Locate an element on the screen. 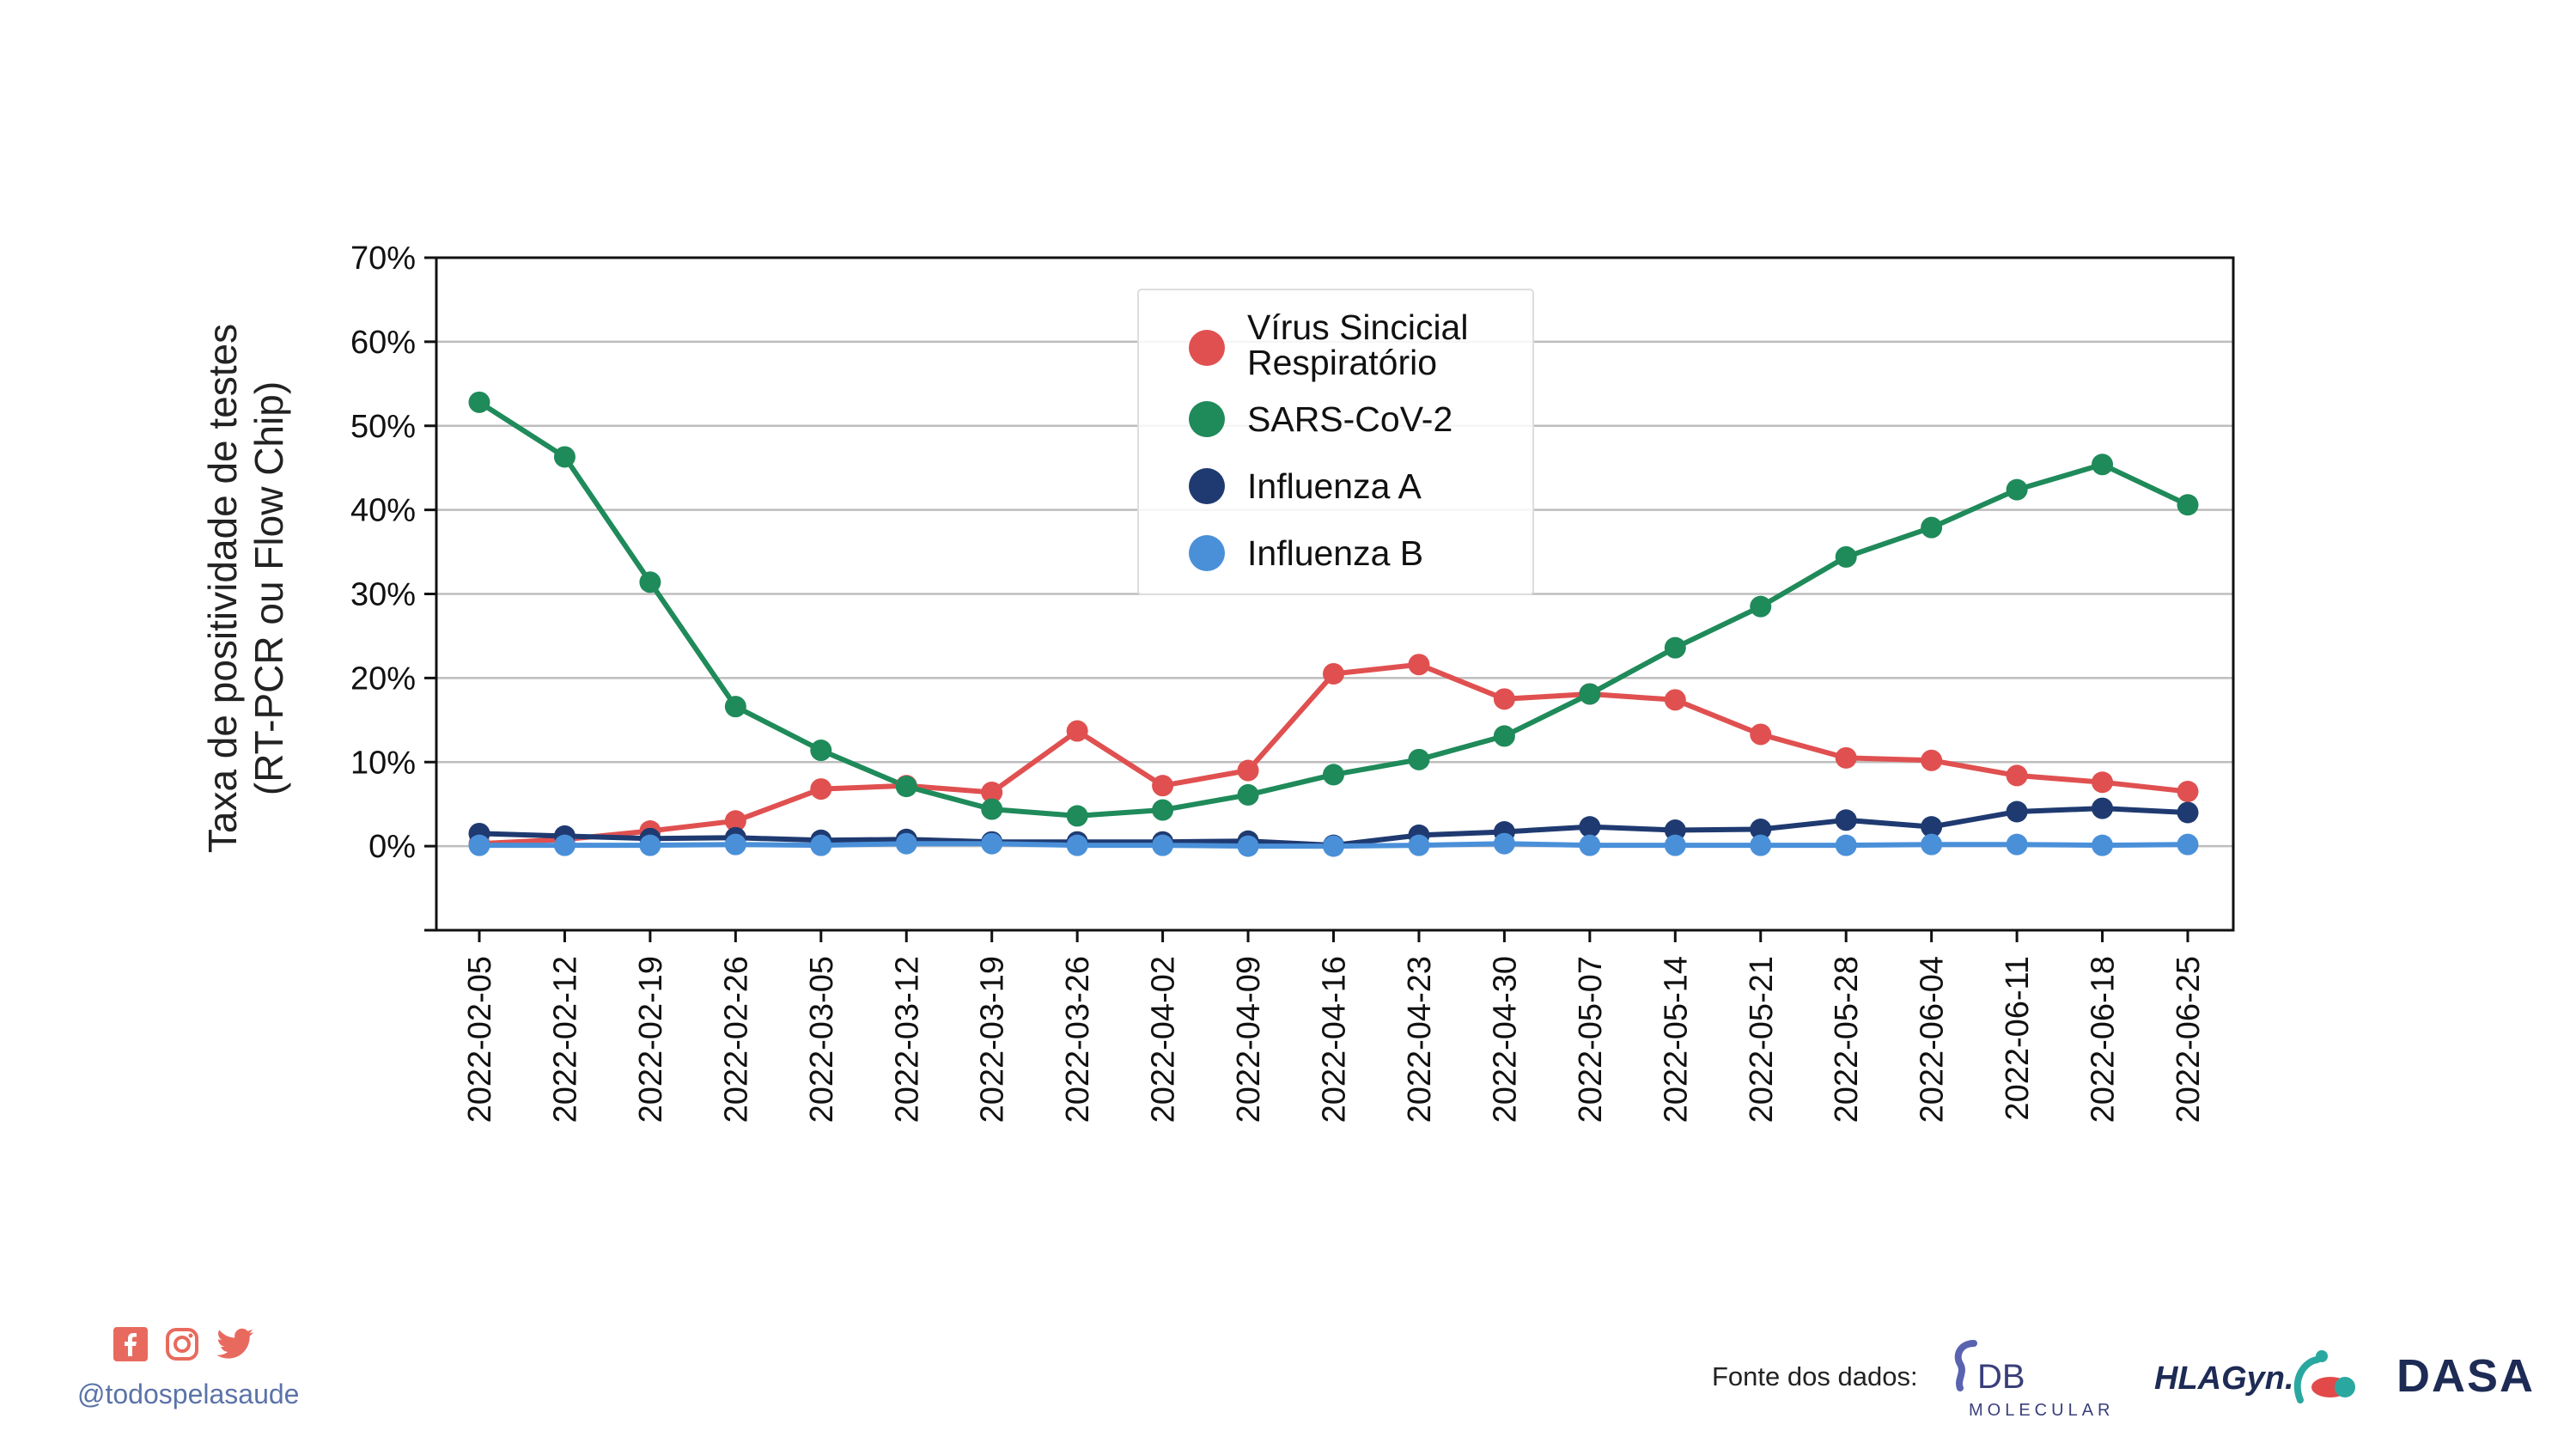 This screenshot has height=1449, width=2576. y-tick-label: 70% is located at coordinates (383, 258).